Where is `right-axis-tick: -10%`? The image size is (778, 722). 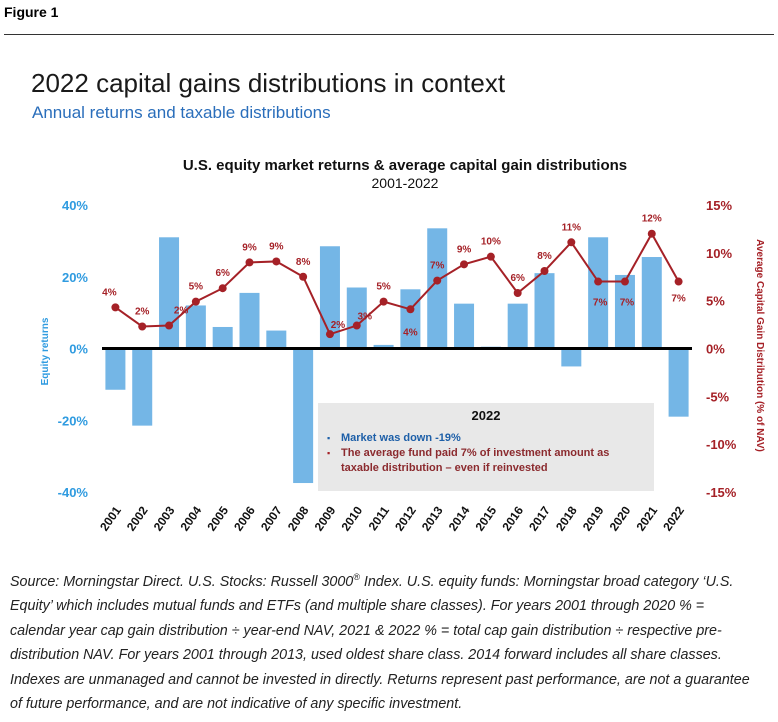 right-axis-tick: -10% is located at coordinates (721, 444).